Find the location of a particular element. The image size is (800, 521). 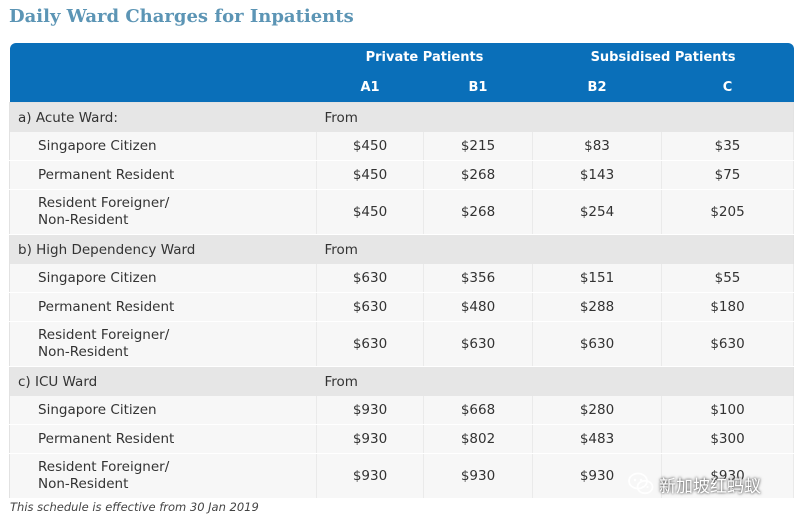

table-row: Singapore Citizen $930 $668 $280 $100 is located at coordinates (402, 410).